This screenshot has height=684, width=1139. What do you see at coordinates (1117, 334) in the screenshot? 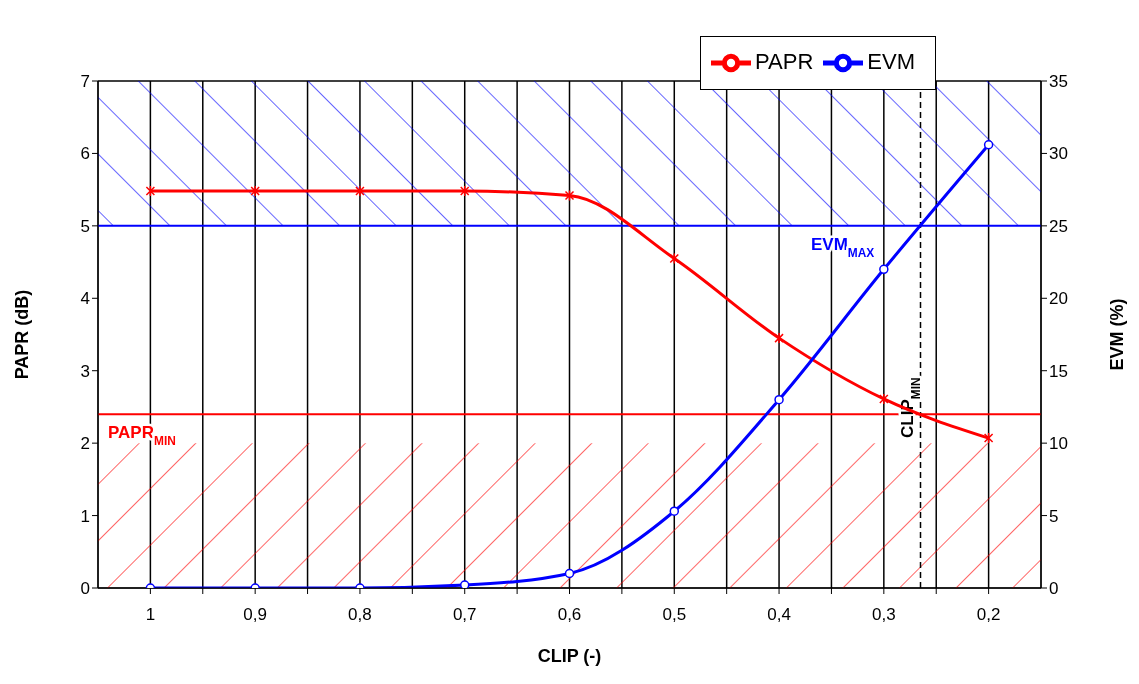
I see `y2-axis-title: EVM (%)` at bounding box center [1117, 334].